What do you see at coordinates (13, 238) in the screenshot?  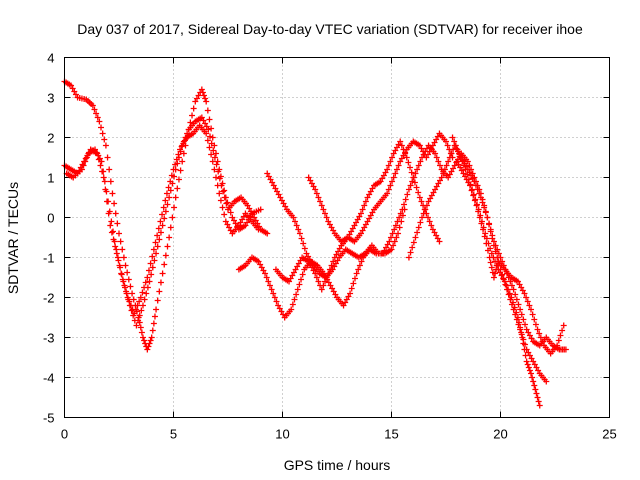 I see `y-axis-label: SDTVAR / TECUs` at bounding box center [13, 238].